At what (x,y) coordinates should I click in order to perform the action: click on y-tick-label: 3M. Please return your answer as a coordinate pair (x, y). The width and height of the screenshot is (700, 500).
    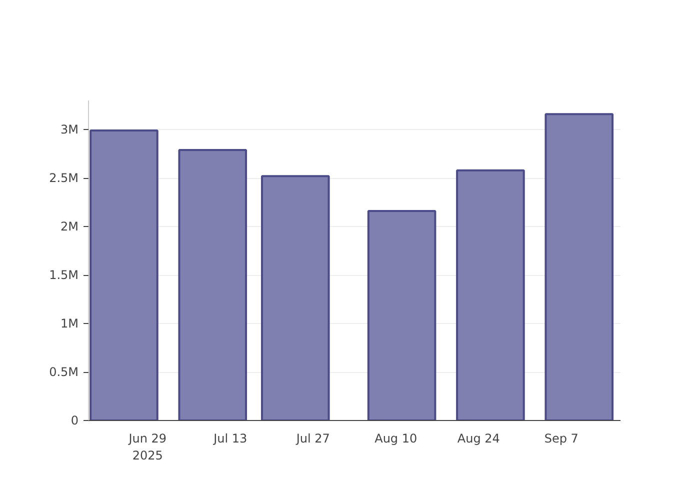
    Looking at the image, I should click on (69, 129).